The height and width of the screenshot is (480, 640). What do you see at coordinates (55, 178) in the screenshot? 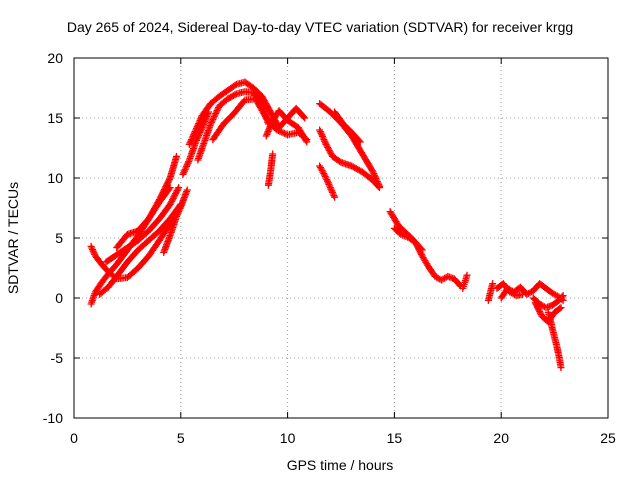
I see `y-tick-label: 10` at bounding box center [55, 178].